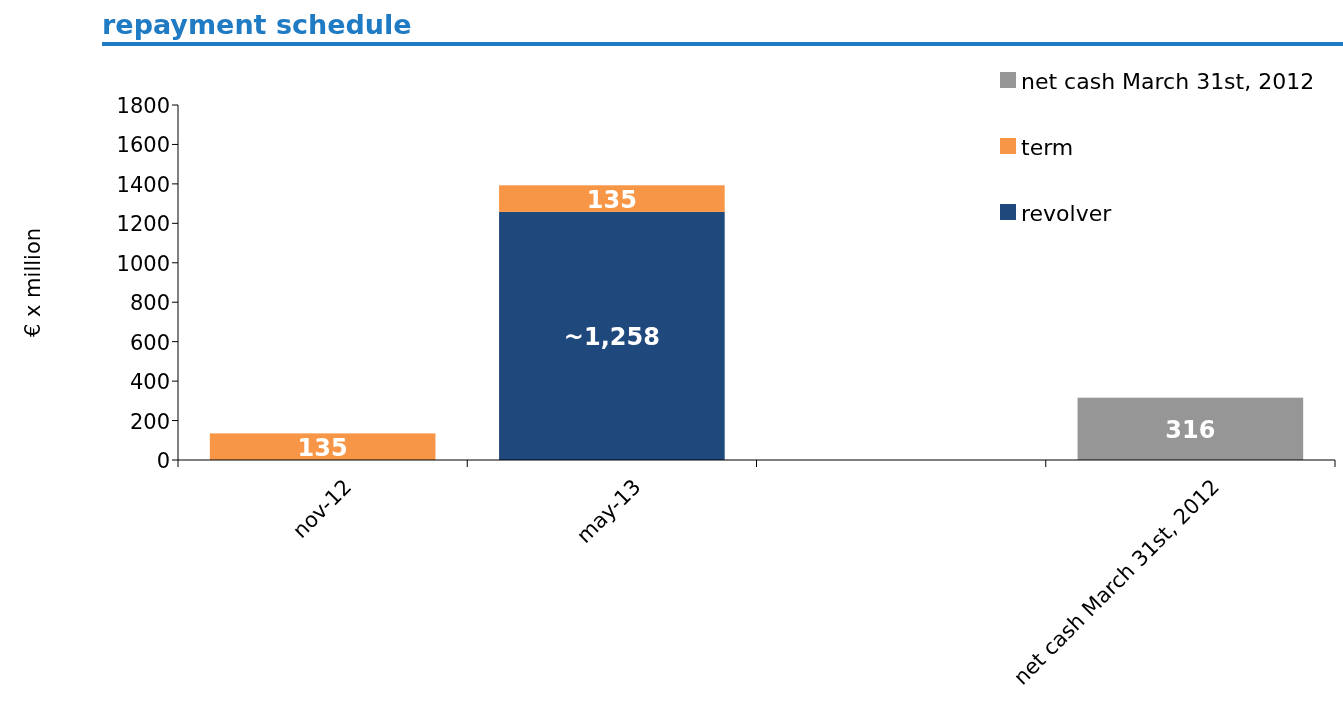 This screenshot has width=1343, height=701. I want to click on y-tick-label: 600, so click(149, 342).